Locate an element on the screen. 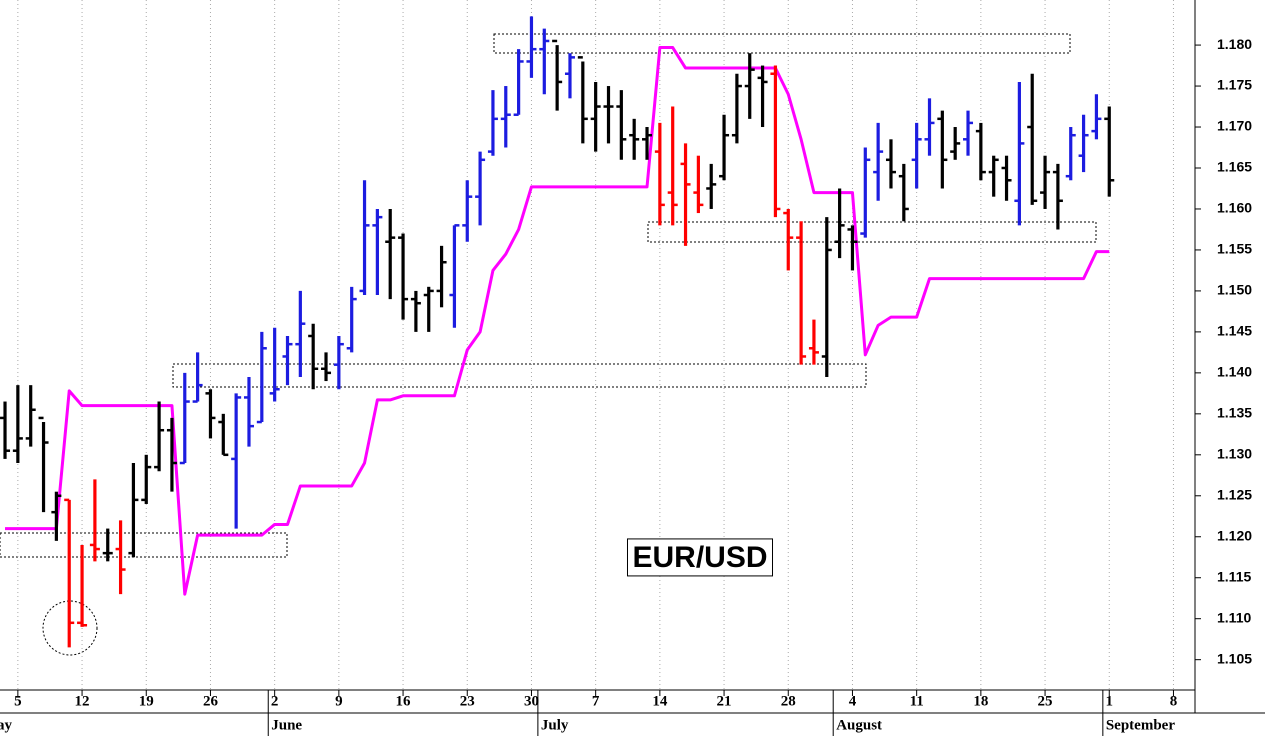  x-tick-label: 28 is located at coordinates (788, 701).